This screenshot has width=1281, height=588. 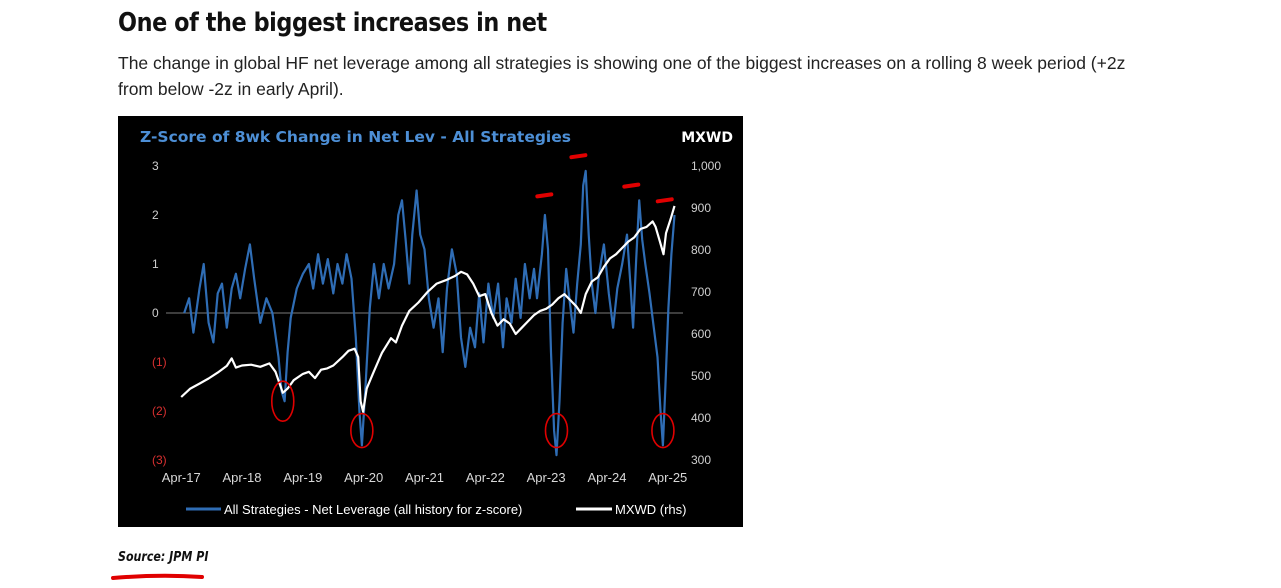 I want to click on x-tick-label: Apr-18, so click(x=242, y=477).